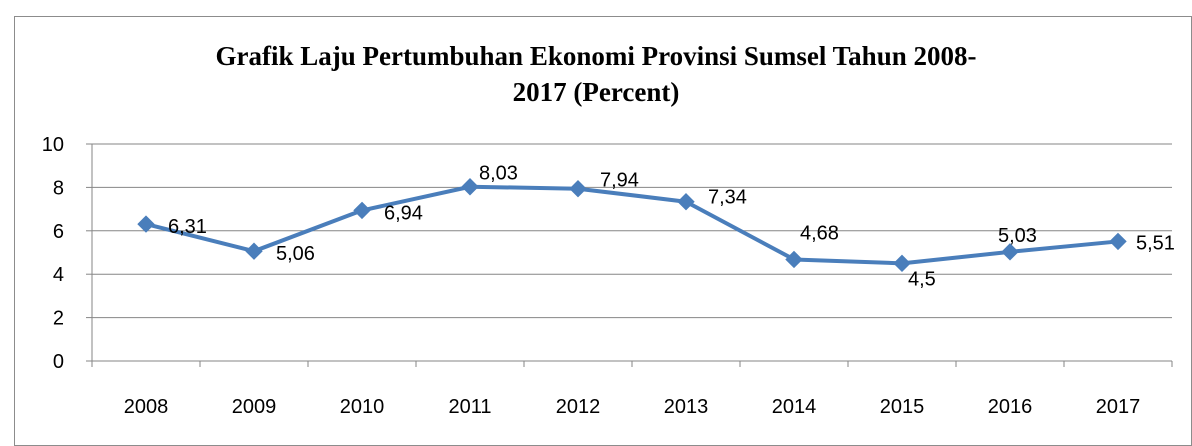 The image size is (1192, 446). What do you see at coordinates (819, 233) in the screenshot?
I see `data-label: 4,68` at bounding box center [819, 233].